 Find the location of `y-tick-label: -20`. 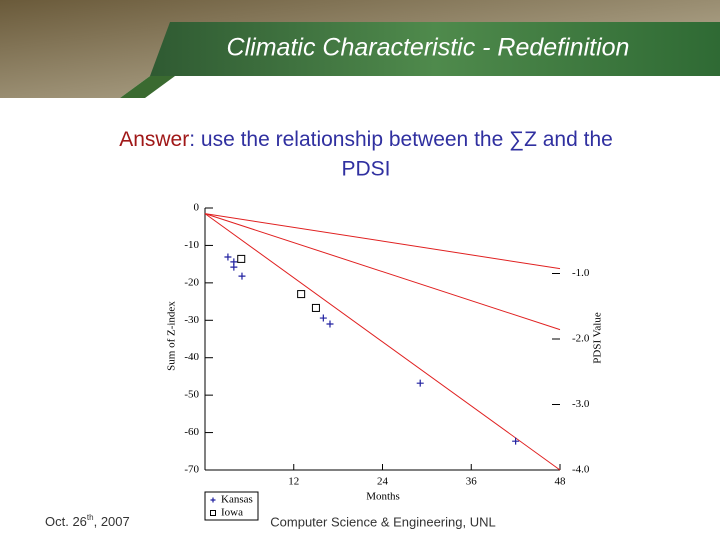

y-tick-label: -20 is located at coordinates (191, 282).